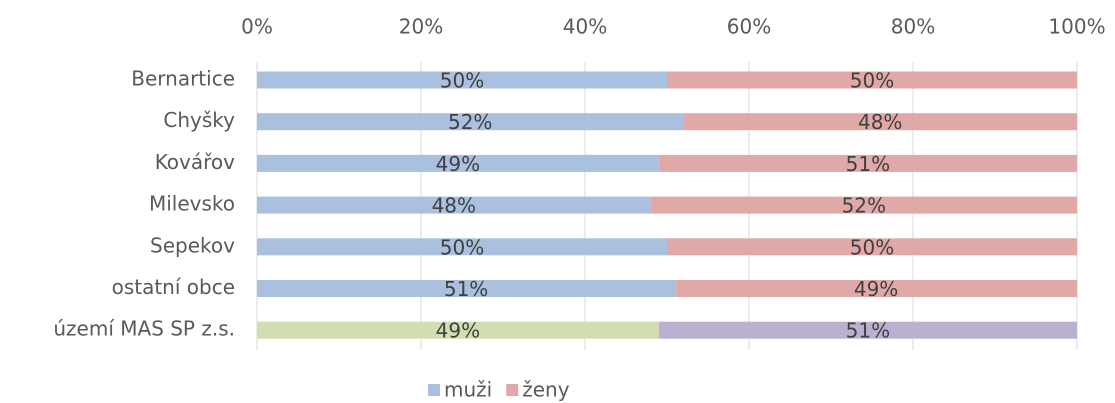 The image size is (1115, 403). What do you see at coordinates (585, 27) in the screenshot?
I see `x-tick-label: 40%` at bounding box center [585, 27].